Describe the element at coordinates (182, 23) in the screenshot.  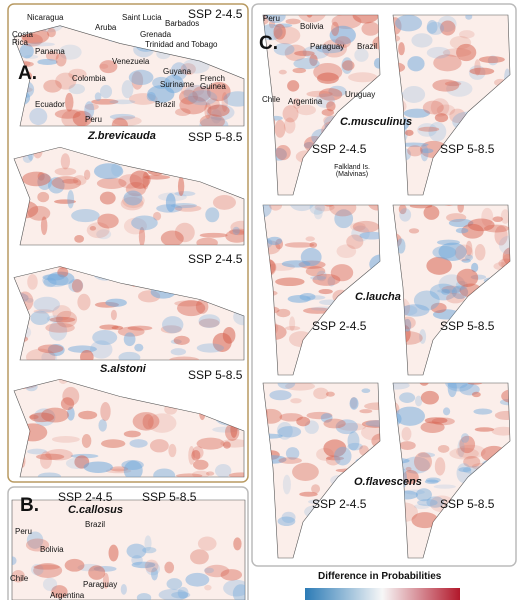
I see `map-label: Barbados` at that location.